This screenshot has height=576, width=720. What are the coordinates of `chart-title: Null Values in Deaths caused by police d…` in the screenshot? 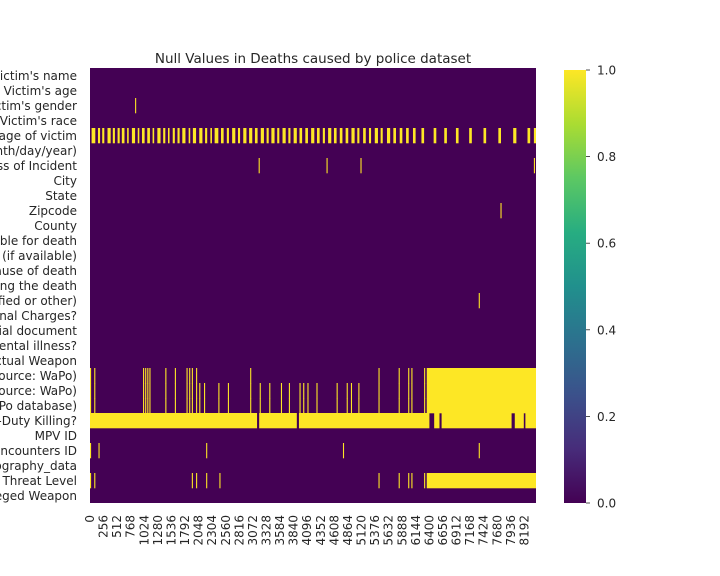 It's located at (313, 59).